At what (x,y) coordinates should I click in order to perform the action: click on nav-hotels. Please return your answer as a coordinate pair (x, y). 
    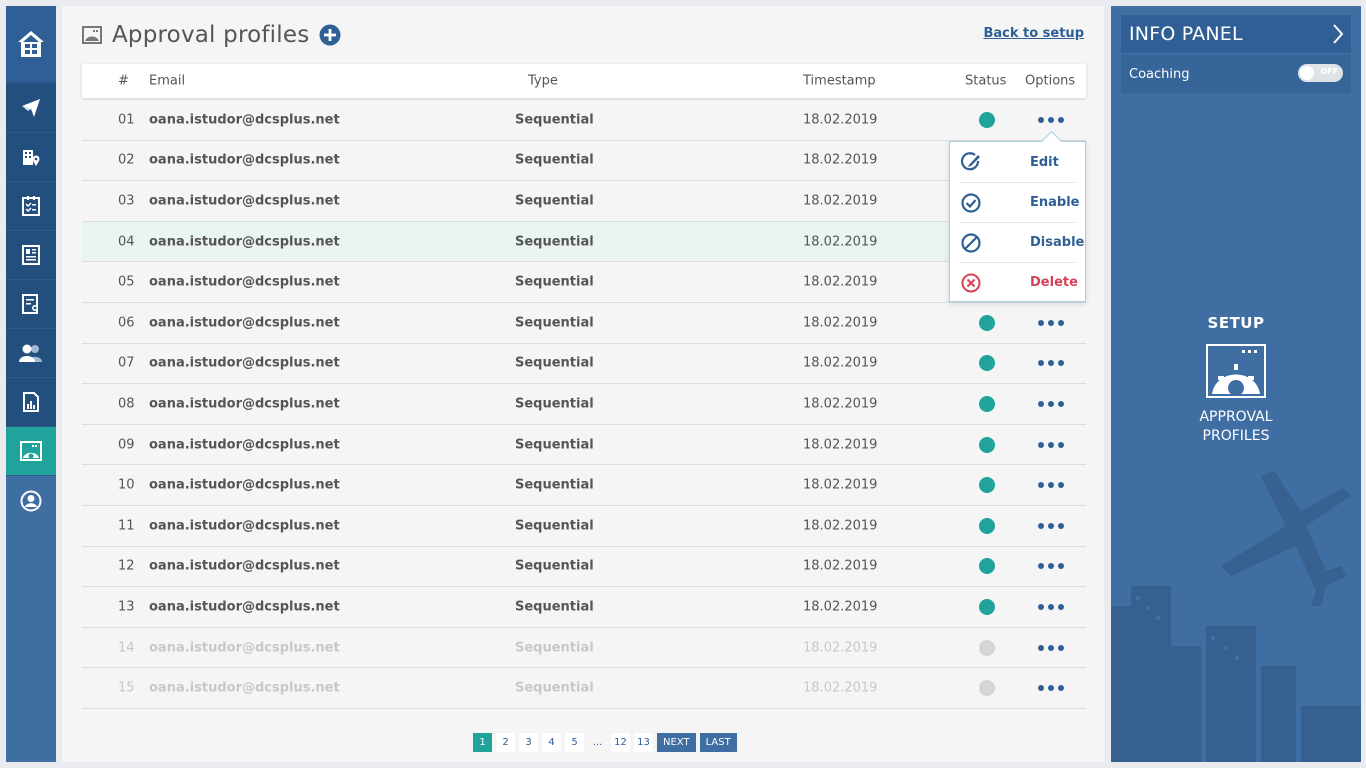
    Looking at the image, I should click on (31, 157).